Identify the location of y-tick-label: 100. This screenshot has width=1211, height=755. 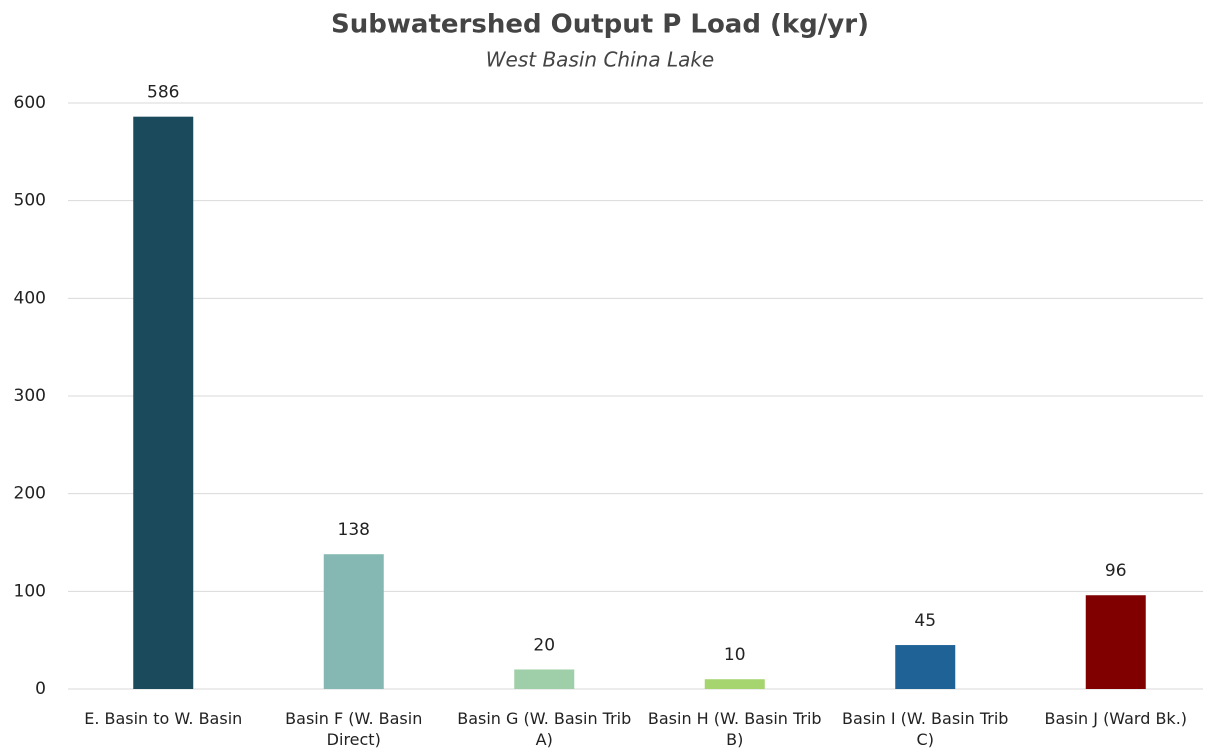
(30, 591).